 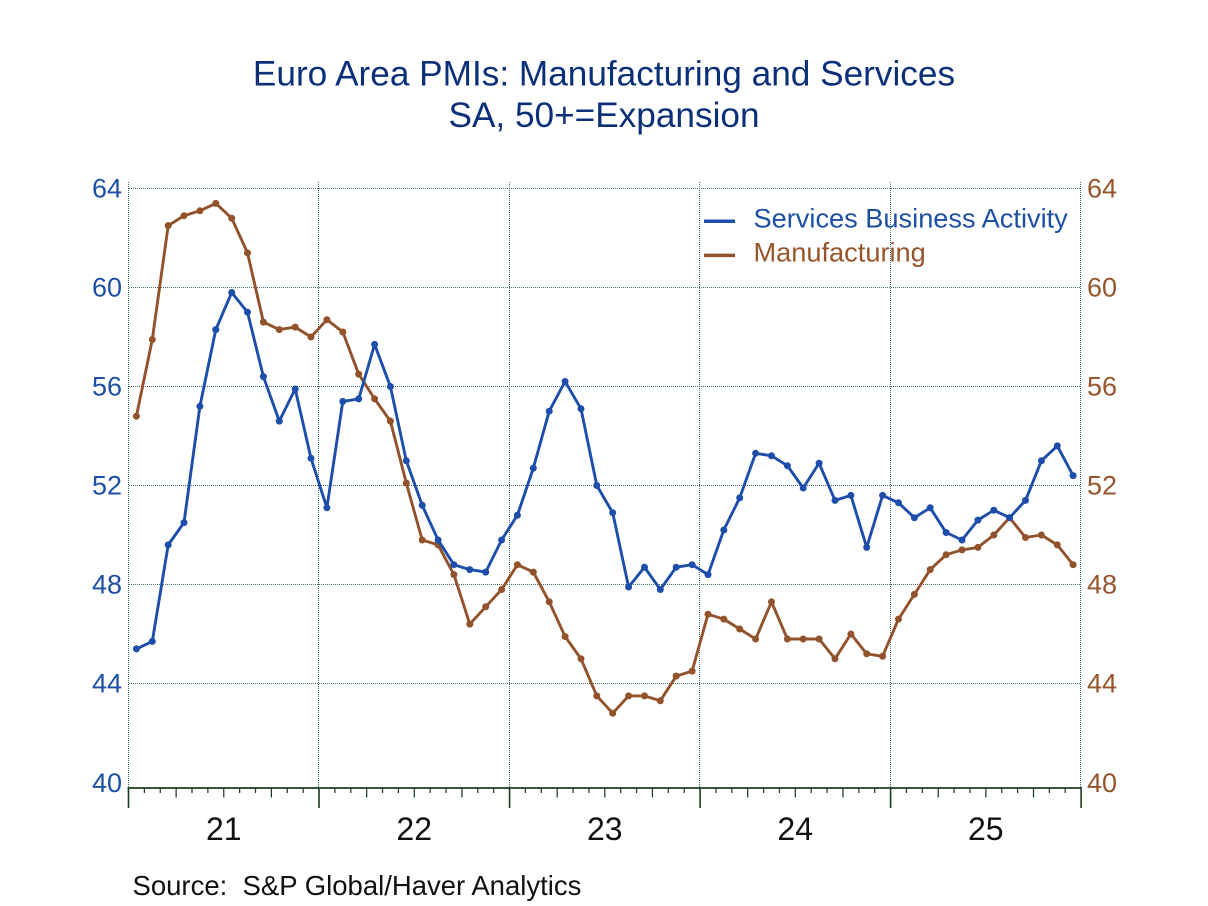 I want to click on svg-text: Services Business Activity, so click(x=911, y=218).